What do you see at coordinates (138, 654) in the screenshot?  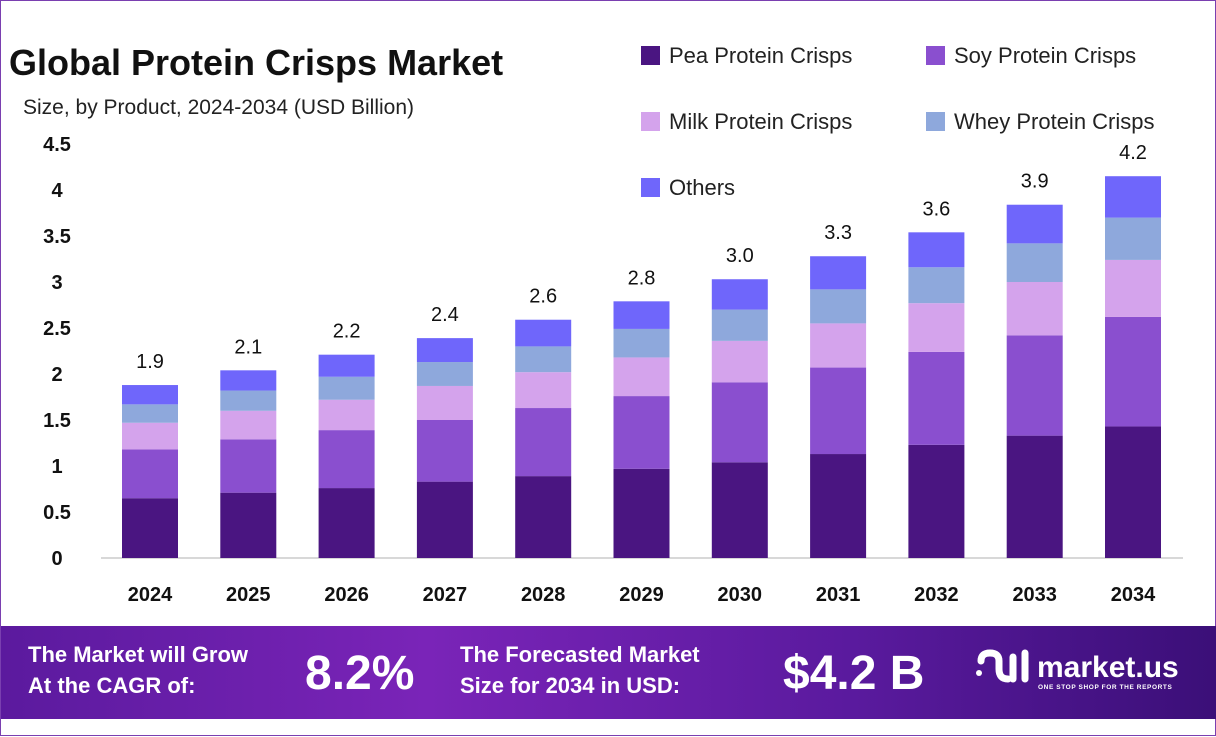 I see `cagr-label-line1: The Market will Grow` at bounding box center [138, 654].